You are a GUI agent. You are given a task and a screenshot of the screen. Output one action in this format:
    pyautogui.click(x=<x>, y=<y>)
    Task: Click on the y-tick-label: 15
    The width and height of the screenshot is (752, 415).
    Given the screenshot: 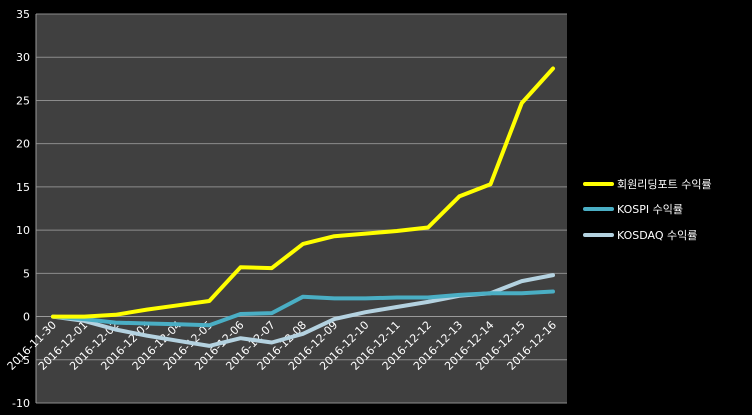 What is the action you would take?
    pyautogui.click(x=23, y=187)
    